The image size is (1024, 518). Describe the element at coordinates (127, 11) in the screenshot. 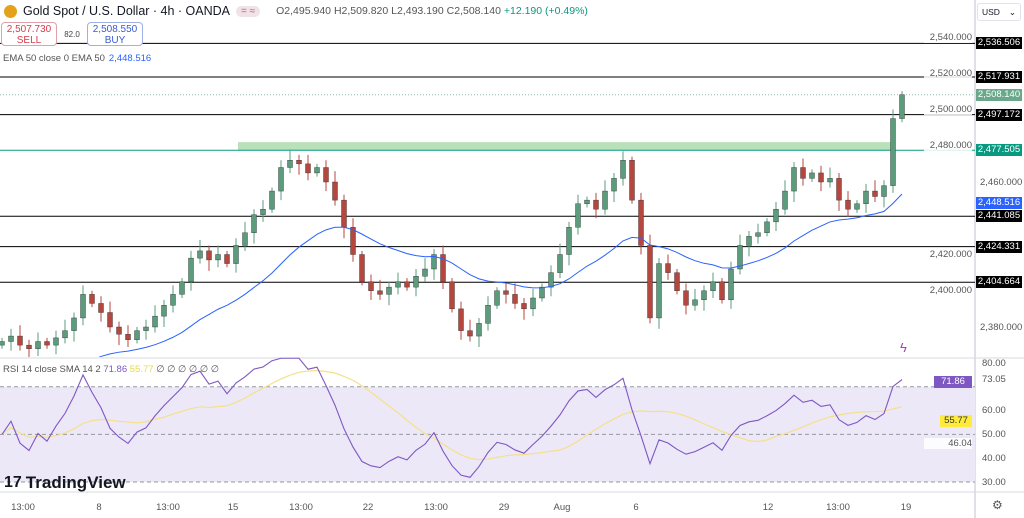

I see `symbol-title: Gold Spot / U.S. Dollar · 4h · OANDA` at that location.